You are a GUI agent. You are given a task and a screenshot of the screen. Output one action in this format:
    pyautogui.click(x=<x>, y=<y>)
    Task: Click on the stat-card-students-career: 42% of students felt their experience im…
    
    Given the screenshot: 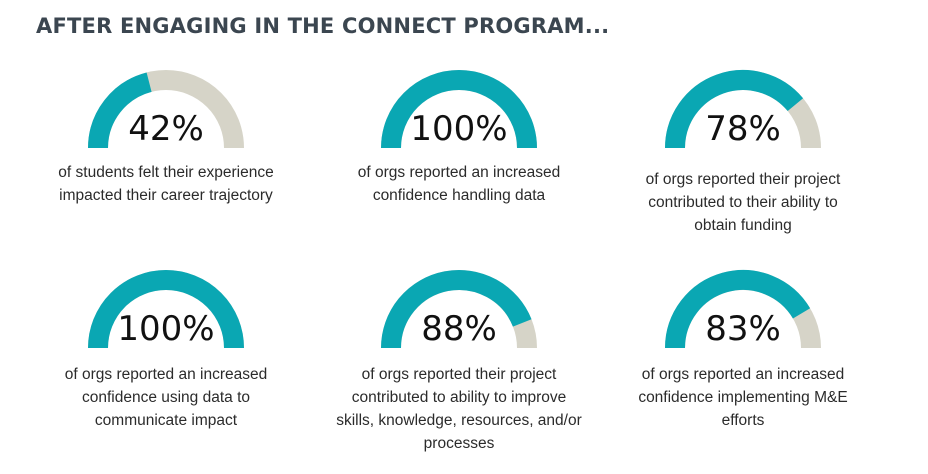 What is the action you would take?
    pyautogui.click(x=166, y=138)
    